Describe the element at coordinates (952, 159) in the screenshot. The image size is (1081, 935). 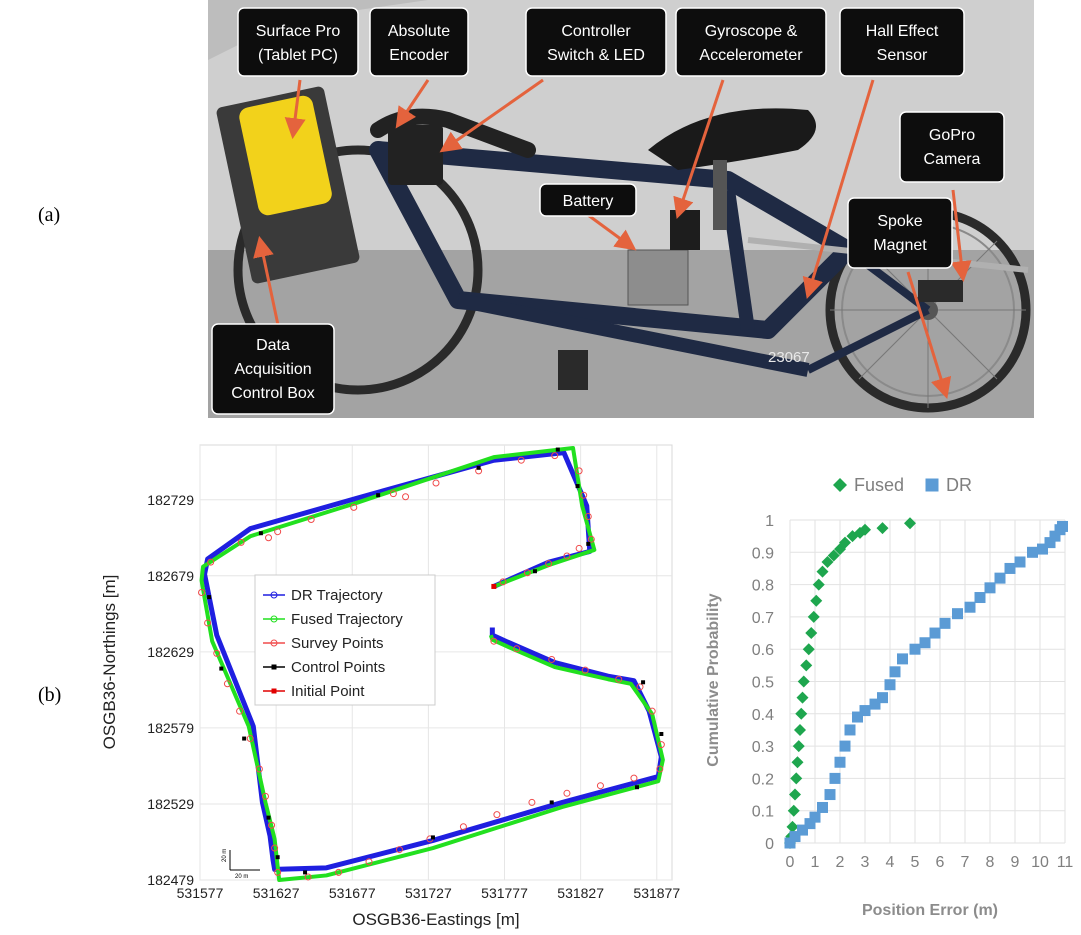
I see `callout-text: Camera` at that location.